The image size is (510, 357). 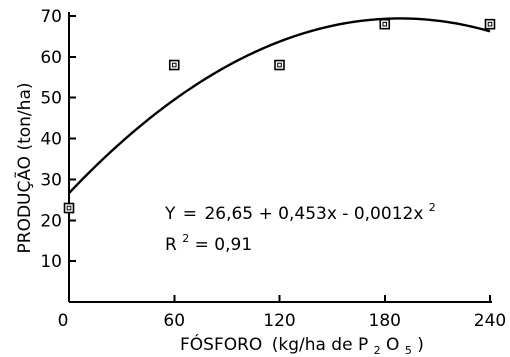 I want to click on x-axis-title-main: FÓSFORO, so click(x=221, y=344).